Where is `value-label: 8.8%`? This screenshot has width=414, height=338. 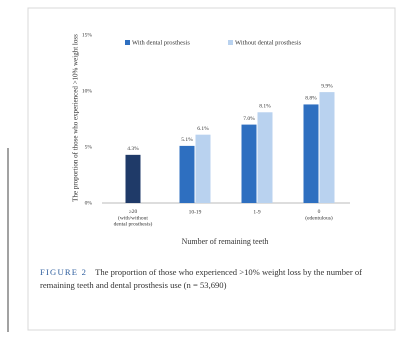 value-label: 8.8% is located at coordinates (311, 99).